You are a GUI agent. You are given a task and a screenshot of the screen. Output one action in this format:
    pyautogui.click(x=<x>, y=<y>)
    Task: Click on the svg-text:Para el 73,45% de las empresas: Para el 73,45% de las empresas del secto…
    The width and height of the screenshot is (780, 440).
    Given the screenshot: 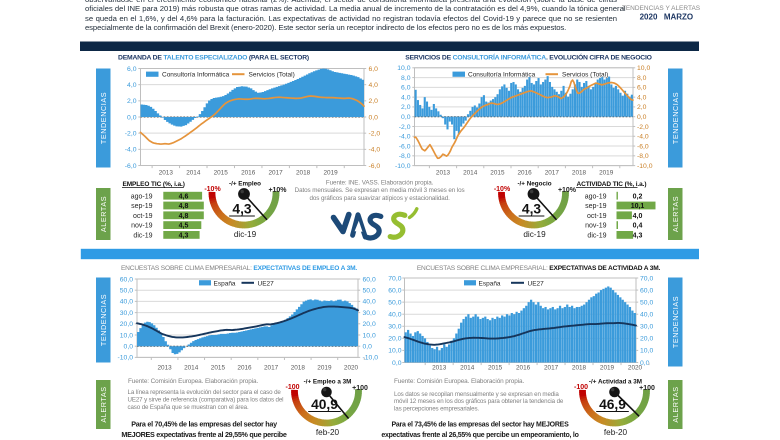 What is the action you would take?
    pyautogui.click(x=480, y=425)
    